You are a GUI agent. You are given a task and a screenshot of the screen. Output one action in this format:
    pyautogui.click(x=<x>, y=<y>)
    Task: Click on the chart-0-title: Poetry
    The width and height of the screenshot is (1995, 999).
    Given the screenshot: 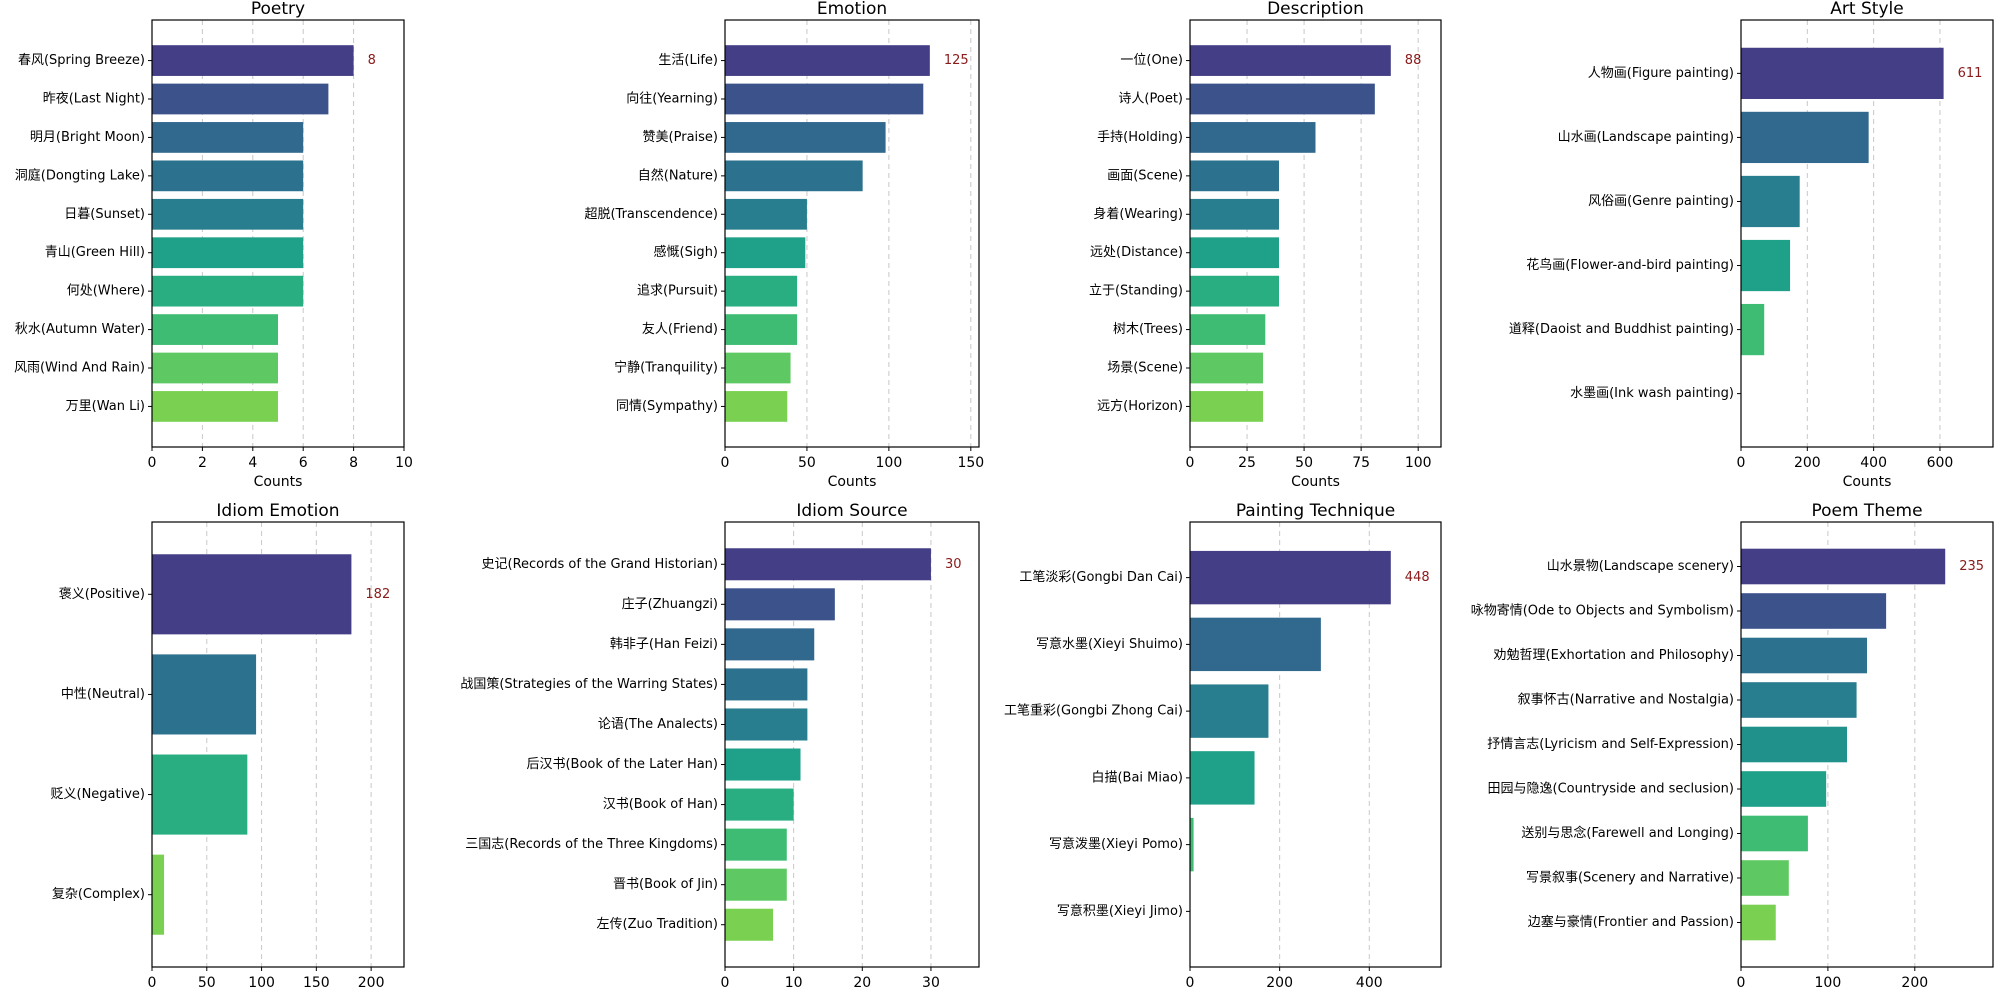 What is the action you would take?
    pyautogui.click(x=278, y=9)
    